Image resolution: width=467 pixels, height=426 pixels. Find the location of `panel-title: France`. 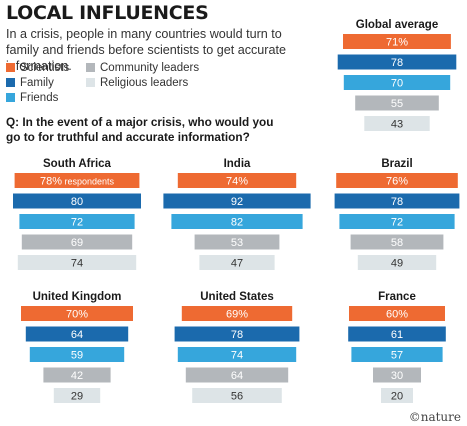

panel-title: France is located at coordinates (397, 297).